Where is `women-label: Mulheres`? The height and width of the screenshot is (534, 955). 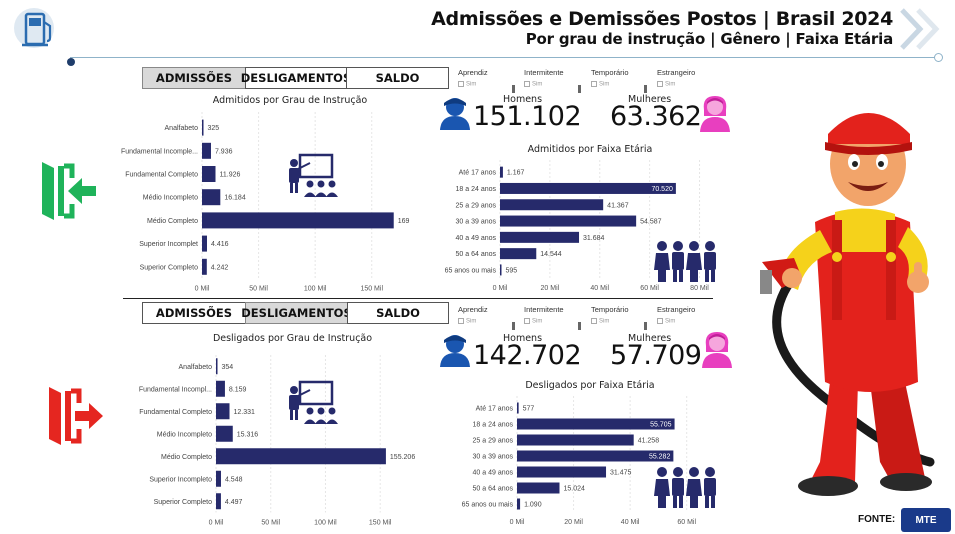 women-label: Mulheres is located at coordinates (650, 338).